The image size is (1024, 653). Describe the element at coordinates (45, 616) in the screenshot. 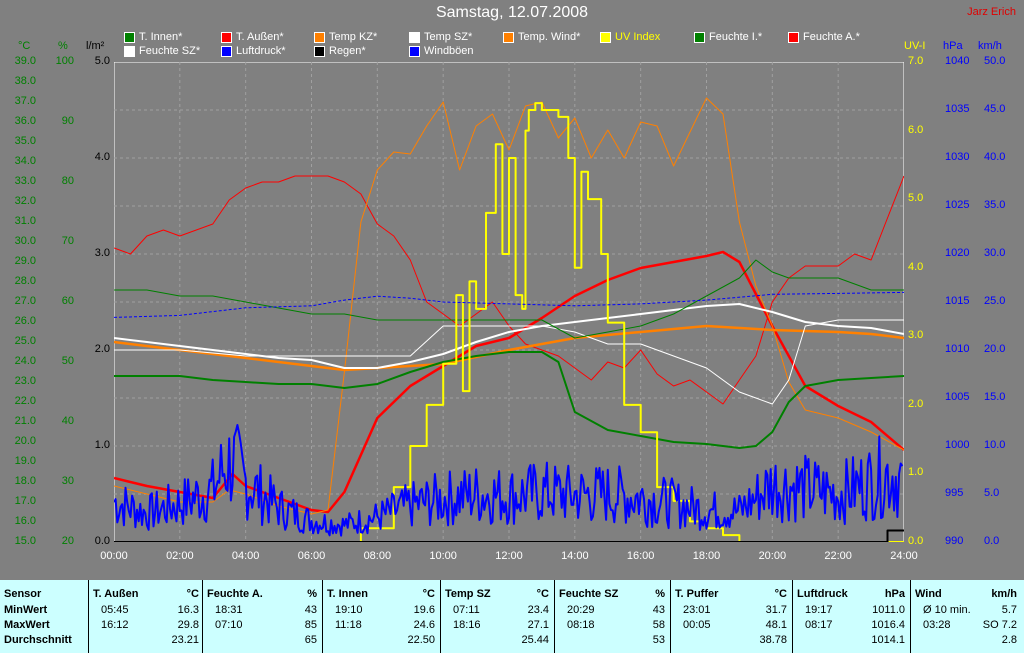

I see `stats-column: Sensor MinWert MaxWert Durchschnitt` at that location.